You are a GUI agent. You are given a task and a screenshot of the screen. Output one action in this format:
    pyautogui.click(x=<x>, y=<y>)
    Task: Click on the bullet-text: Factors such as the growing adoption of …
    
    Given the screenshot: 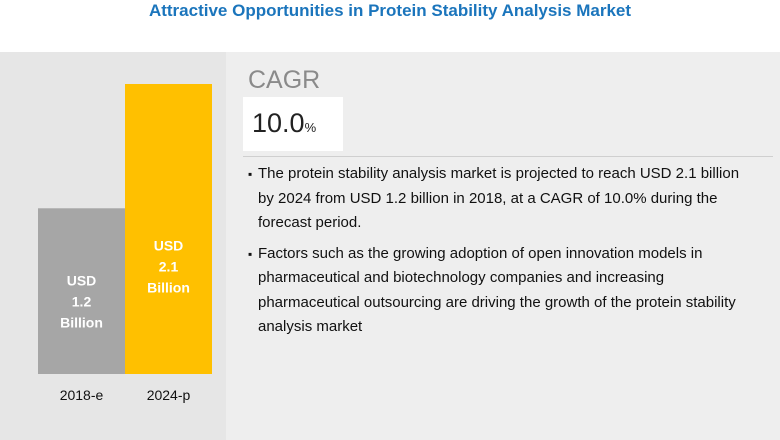 What is the action you would take?
    pyautogui.click(x=497, y=290)
    